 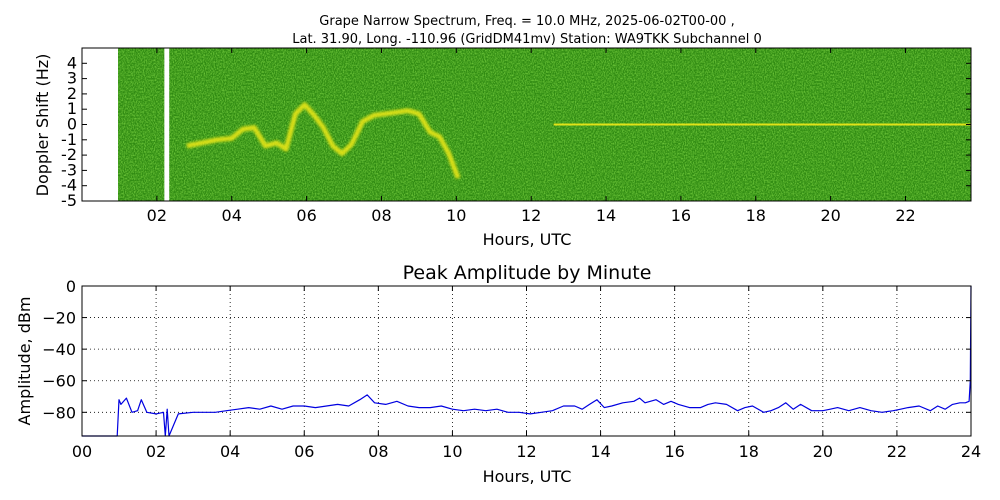 I want to click on spectrogram-x-tick-label: 18, so click(x=756, y=215).